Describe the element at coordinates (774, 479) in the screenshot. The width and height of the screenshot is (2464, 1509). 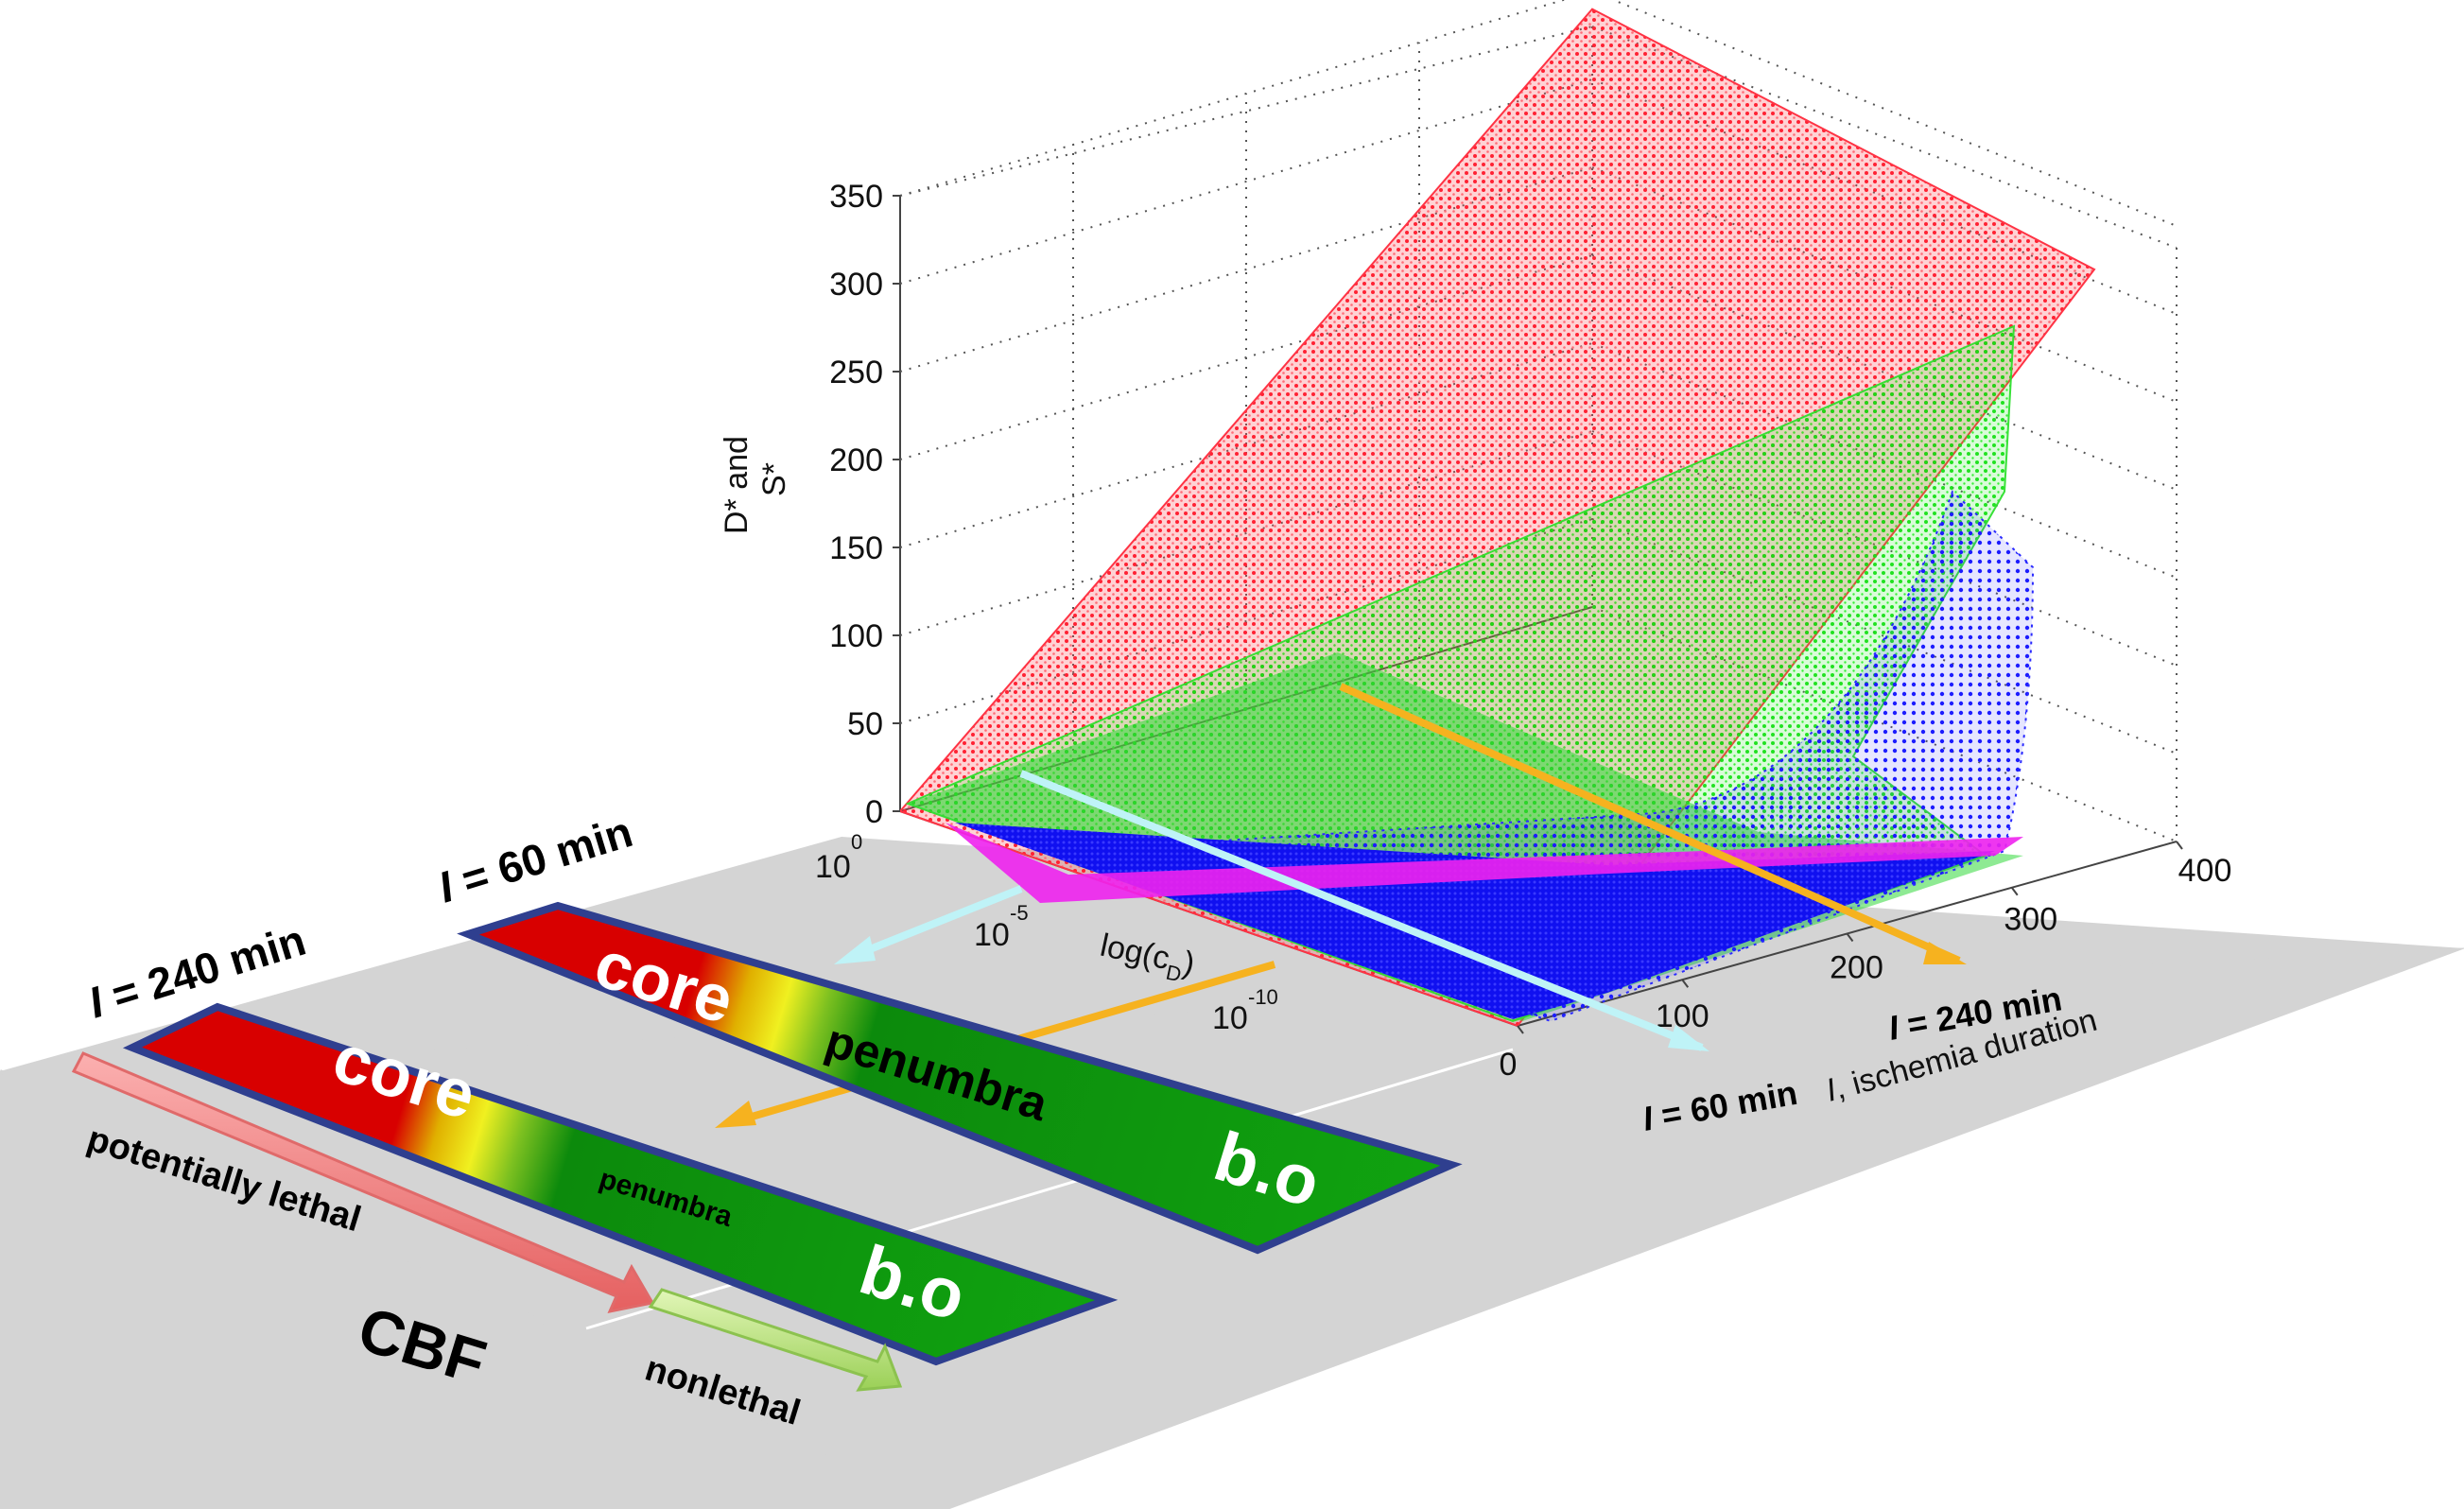
I see `z-axis-label-line2: S*` at that location.